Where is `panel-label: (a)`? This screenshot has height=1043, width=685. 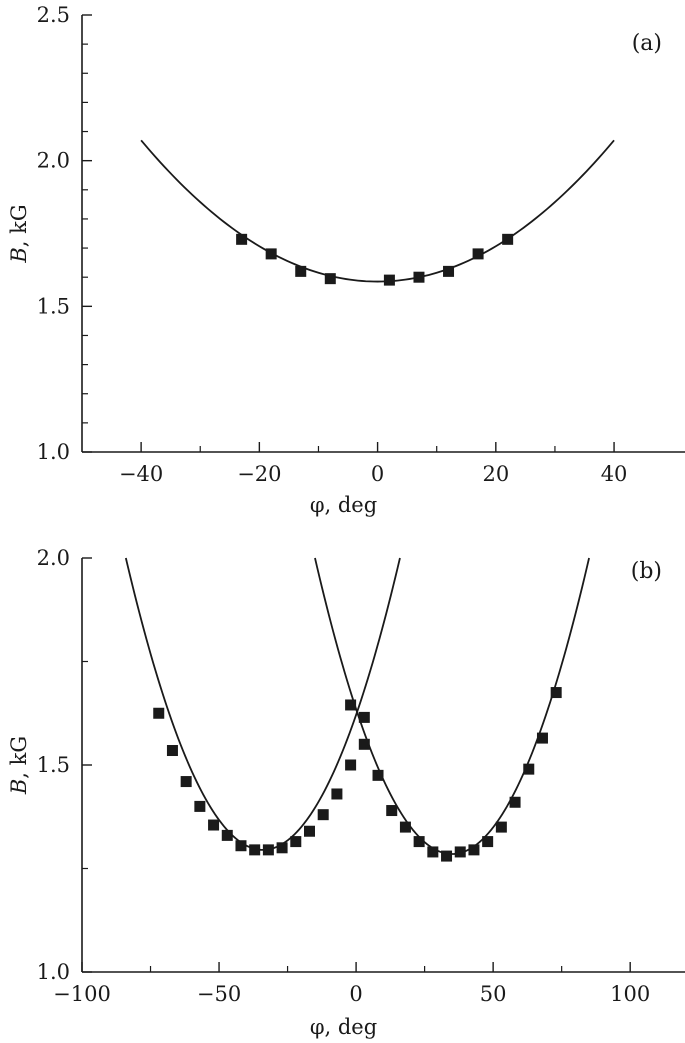 panel-label: (a) is located at coordinates (647, 43).